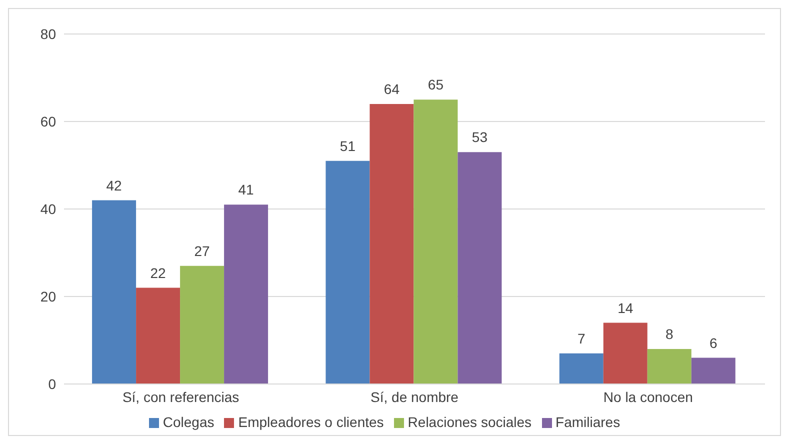 The height and width of the screenshot is (444, 789). I want to click on data-label: 14, so click(626, 308).